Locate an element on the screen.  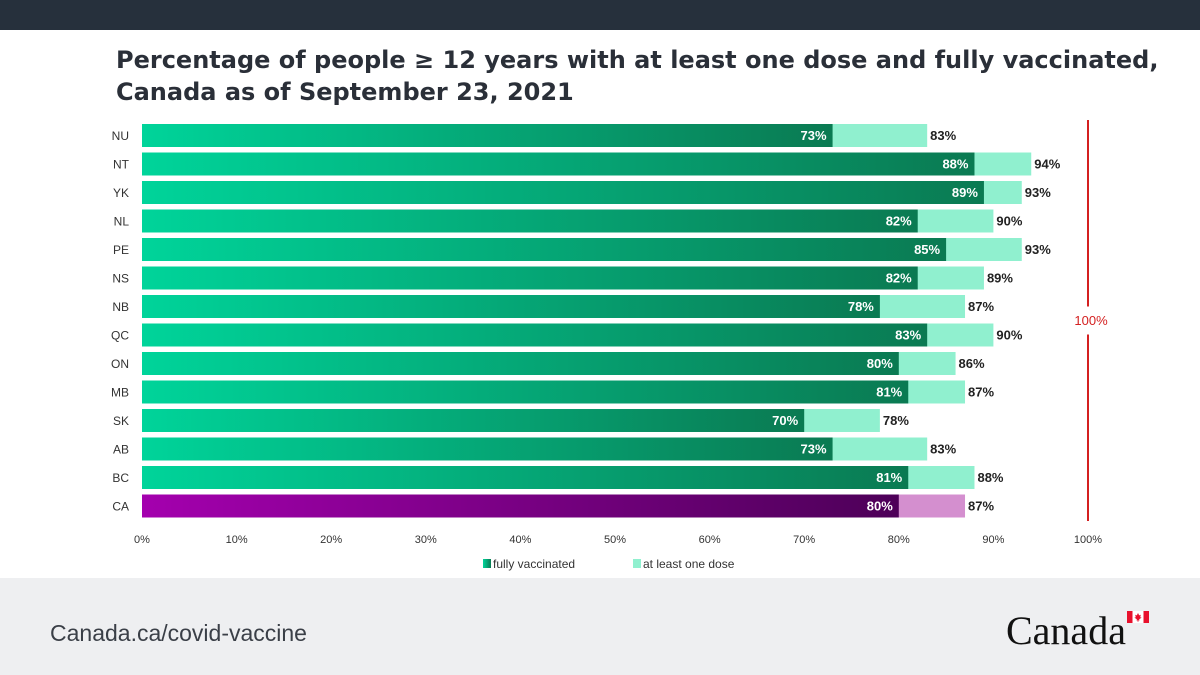
category-label: QC is located at coordinates (120, 336).